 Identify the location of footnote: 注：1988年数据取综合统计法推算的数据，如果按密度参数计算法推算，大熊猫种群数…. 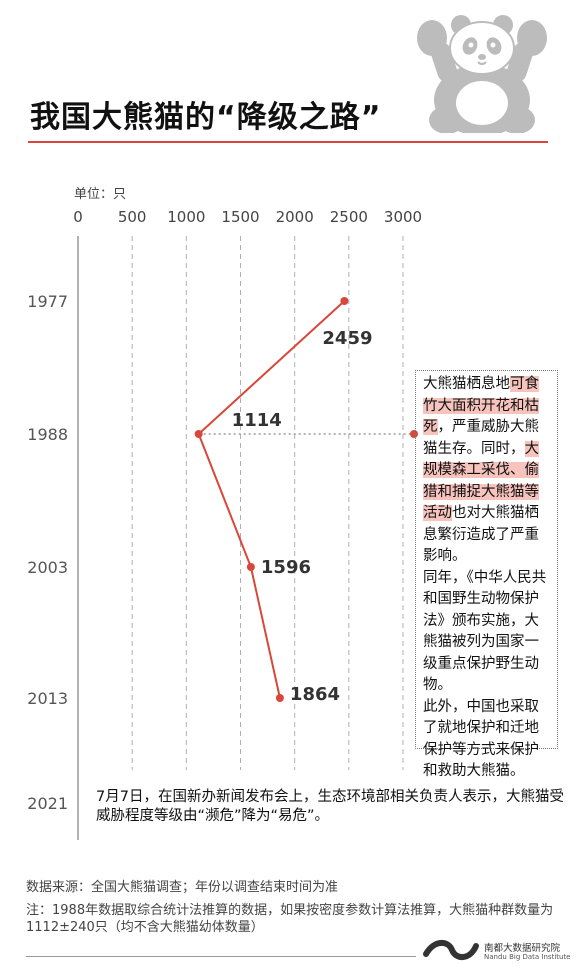
(290, 919).